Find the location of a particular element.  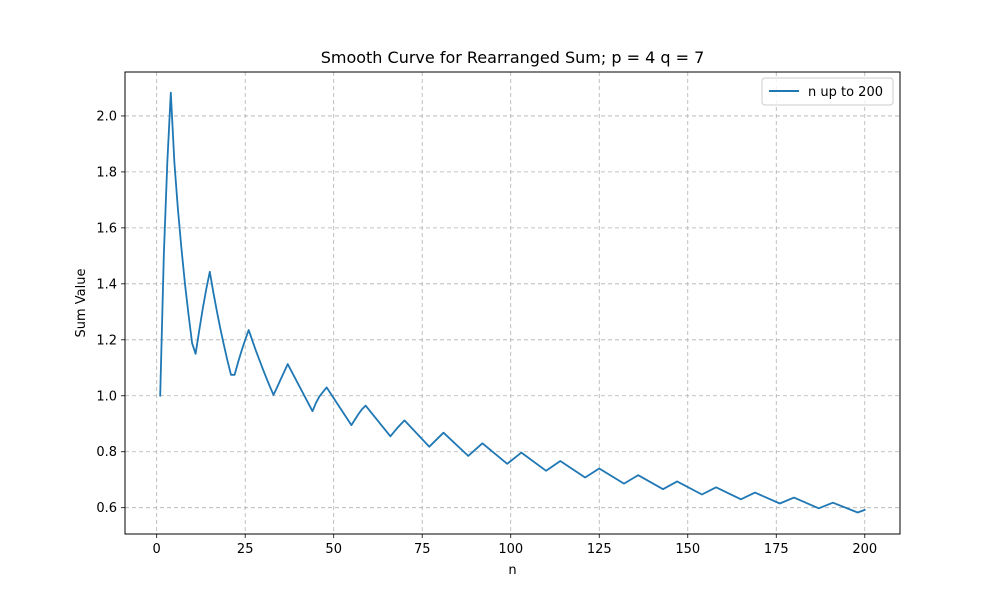

x-tick-label: 25 is located at coordinates (245, 549).